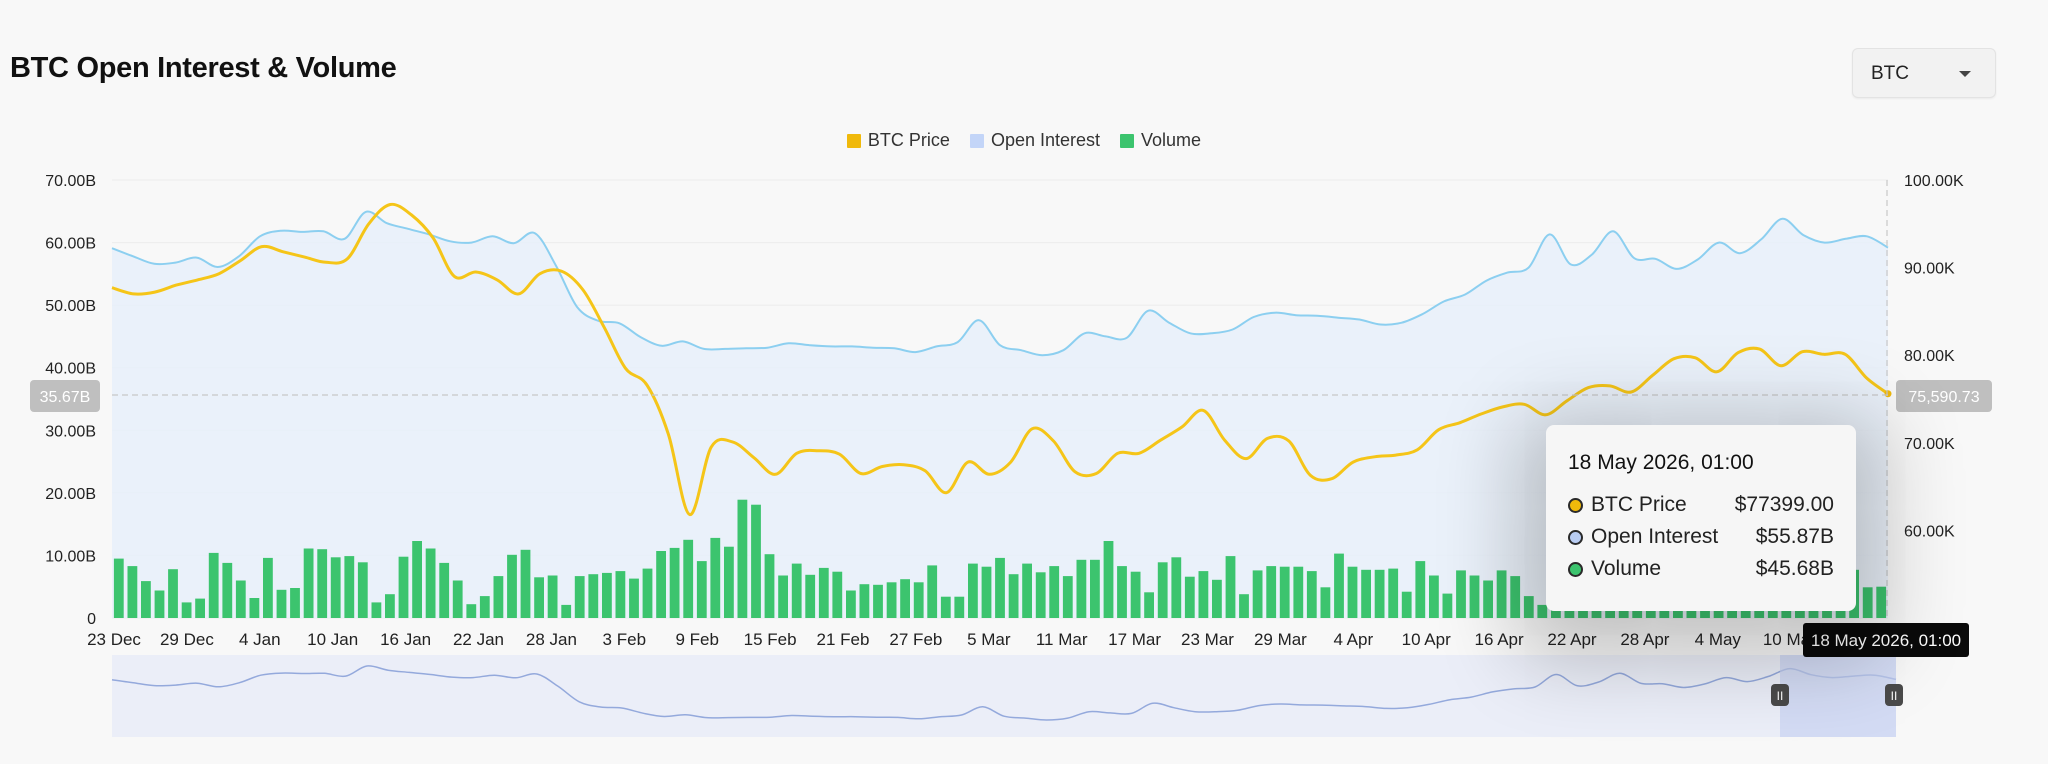 The width and height of the screenshot is (2048, 764). What do you see at coordinates (1426, 639) in the screenshot?
I see `x-tick-label: 10 Apr` at bounding box center [1426, 639].